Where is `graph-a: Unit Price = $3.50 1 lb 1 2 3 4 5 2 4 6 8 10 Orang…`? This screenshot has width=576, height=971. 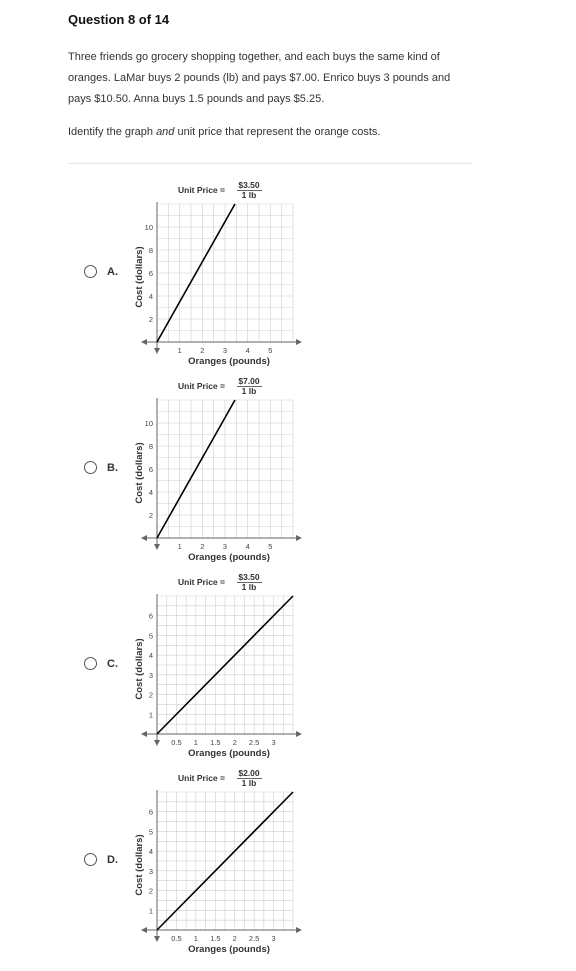 graph-a: Unit Price = $3.50 1 lb 1 2 3 4 5 2 4 6 8 10 Orang… is located at coordinates (218, 273).